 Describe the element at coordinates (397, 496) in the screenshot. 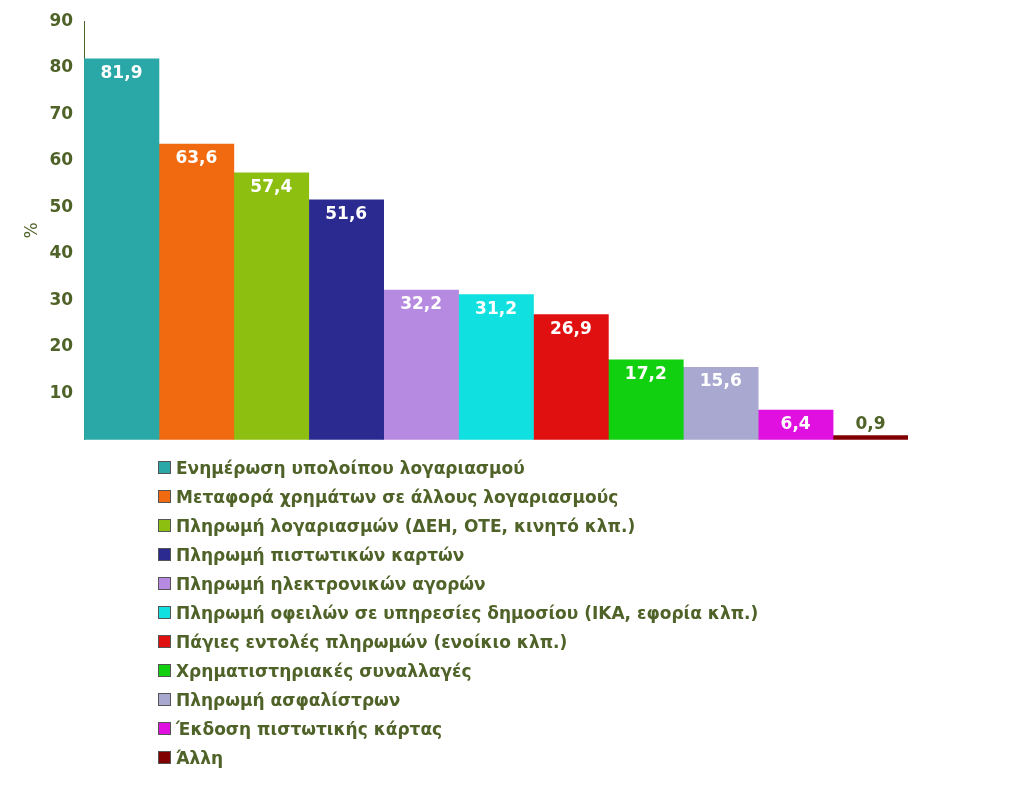

I see `legend-label: Μεταφορά χρημάτων σε άλλους λογαριασμούς` at that location.